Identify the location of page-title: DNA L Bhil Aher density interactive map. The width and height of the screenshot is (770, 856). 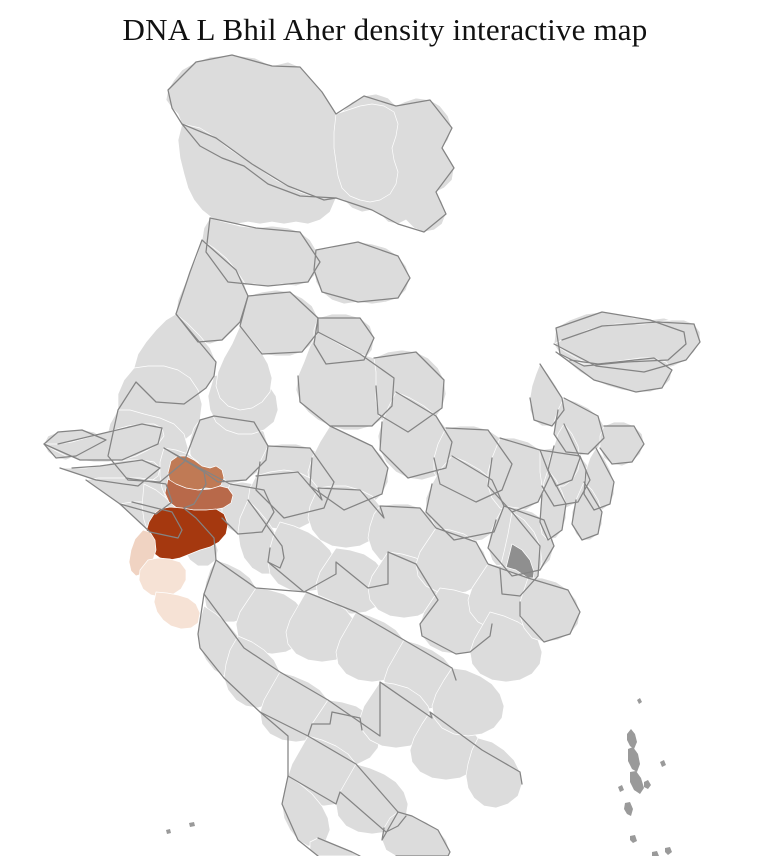
(385, 29).